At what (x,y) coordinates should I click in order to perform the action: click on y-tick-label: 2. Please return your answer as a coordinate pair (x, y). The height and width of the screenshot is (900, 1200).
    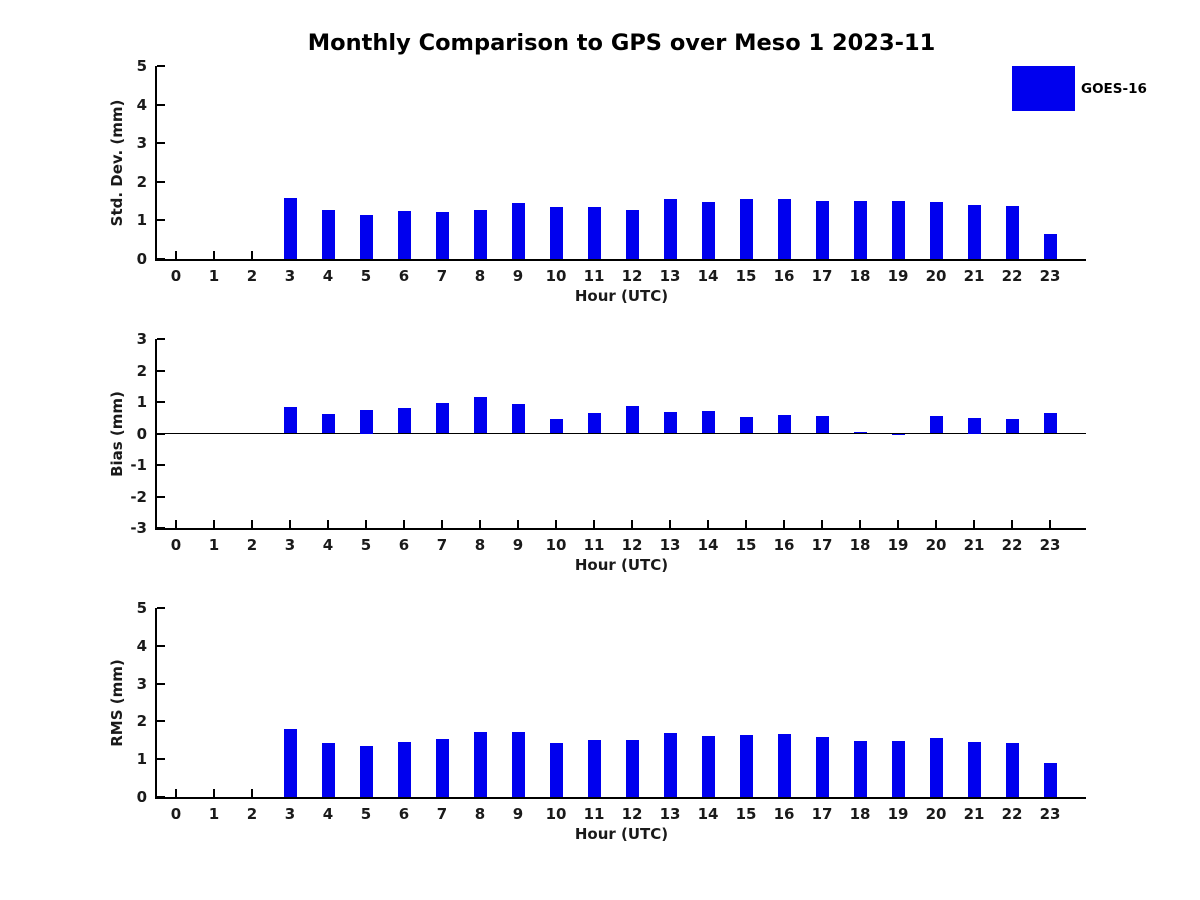
    Looking at the image, I should click on (141, 181).